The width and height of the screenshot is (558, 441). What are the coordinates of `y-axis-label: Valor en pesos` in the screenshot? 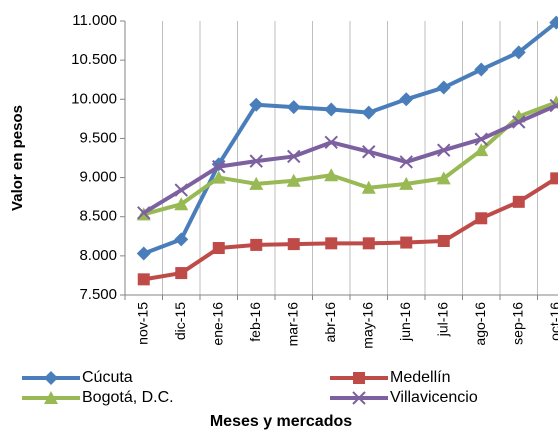 It's located at (17, 158).